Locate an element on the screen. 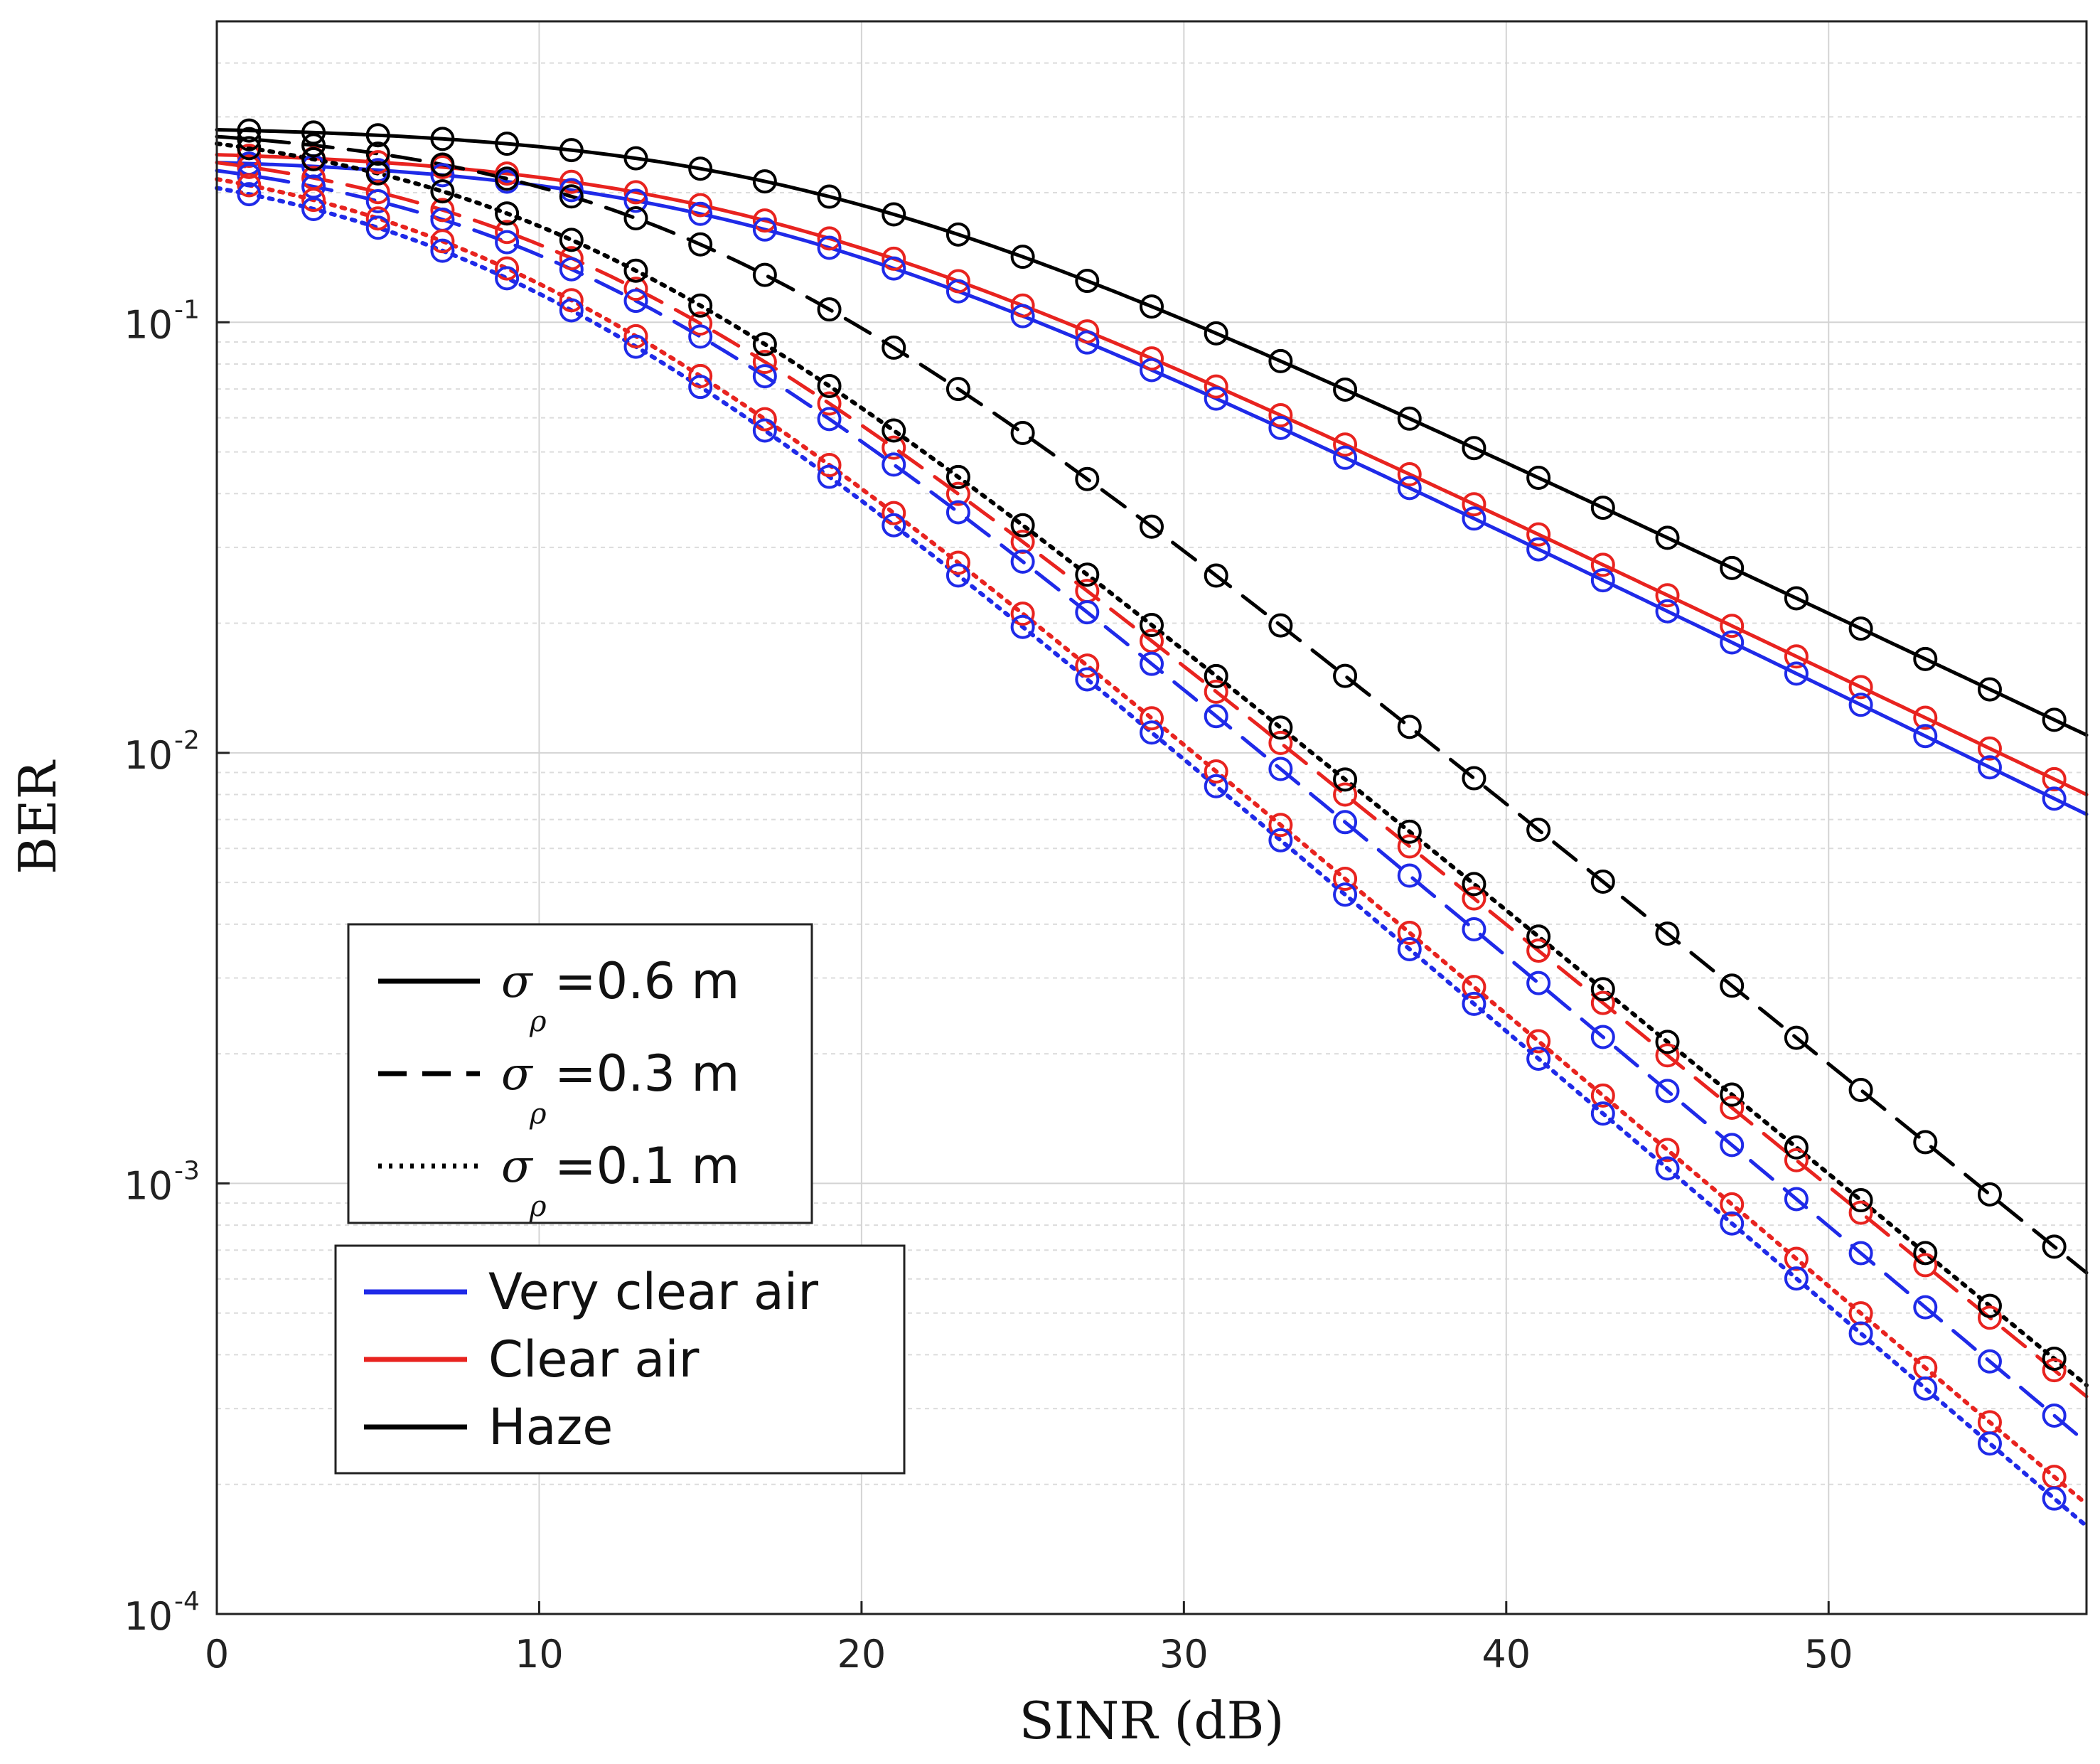 This screenshot has height=1764, width=2100. x-tick-label: 50 is located at coordinates (1829, 1654).